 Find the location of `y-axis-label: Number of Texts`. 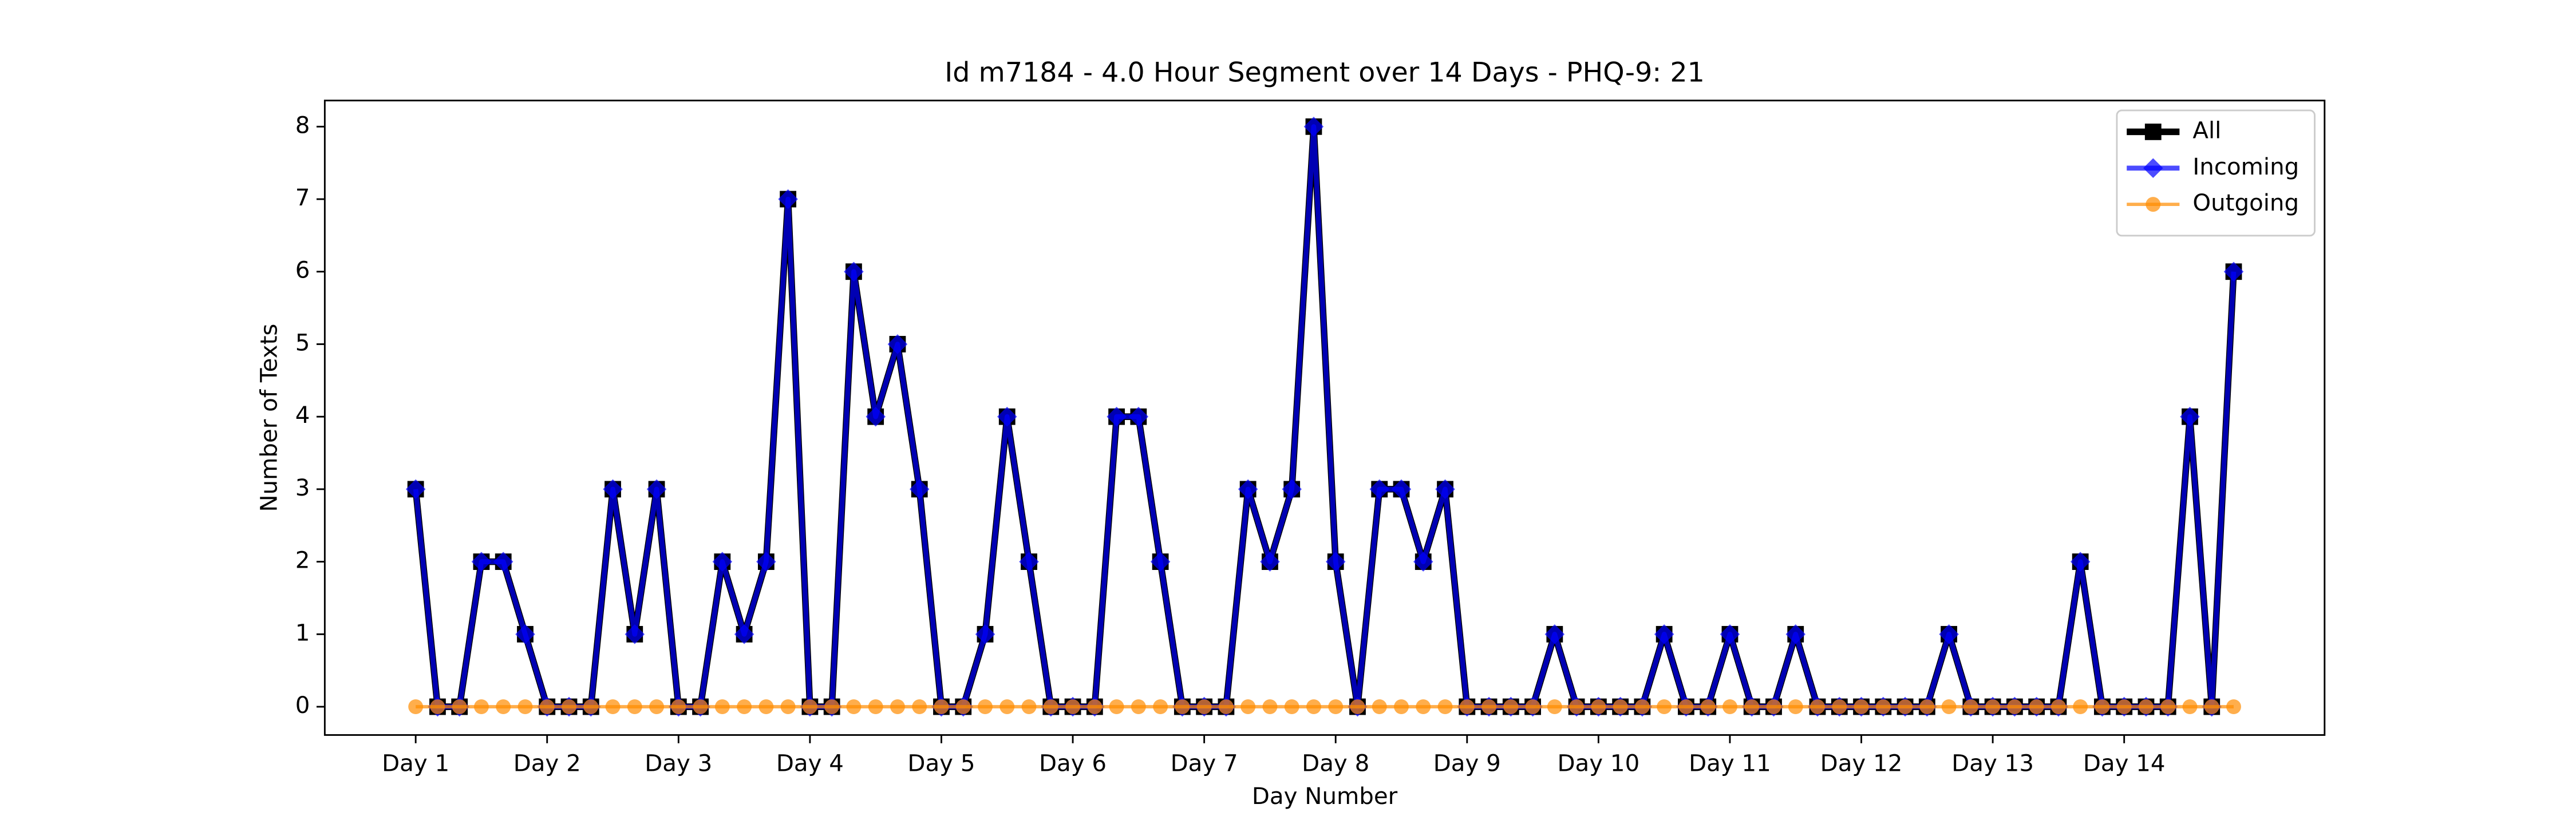

y-axis-label: Number of Texts is located at coordinates (268, 418).